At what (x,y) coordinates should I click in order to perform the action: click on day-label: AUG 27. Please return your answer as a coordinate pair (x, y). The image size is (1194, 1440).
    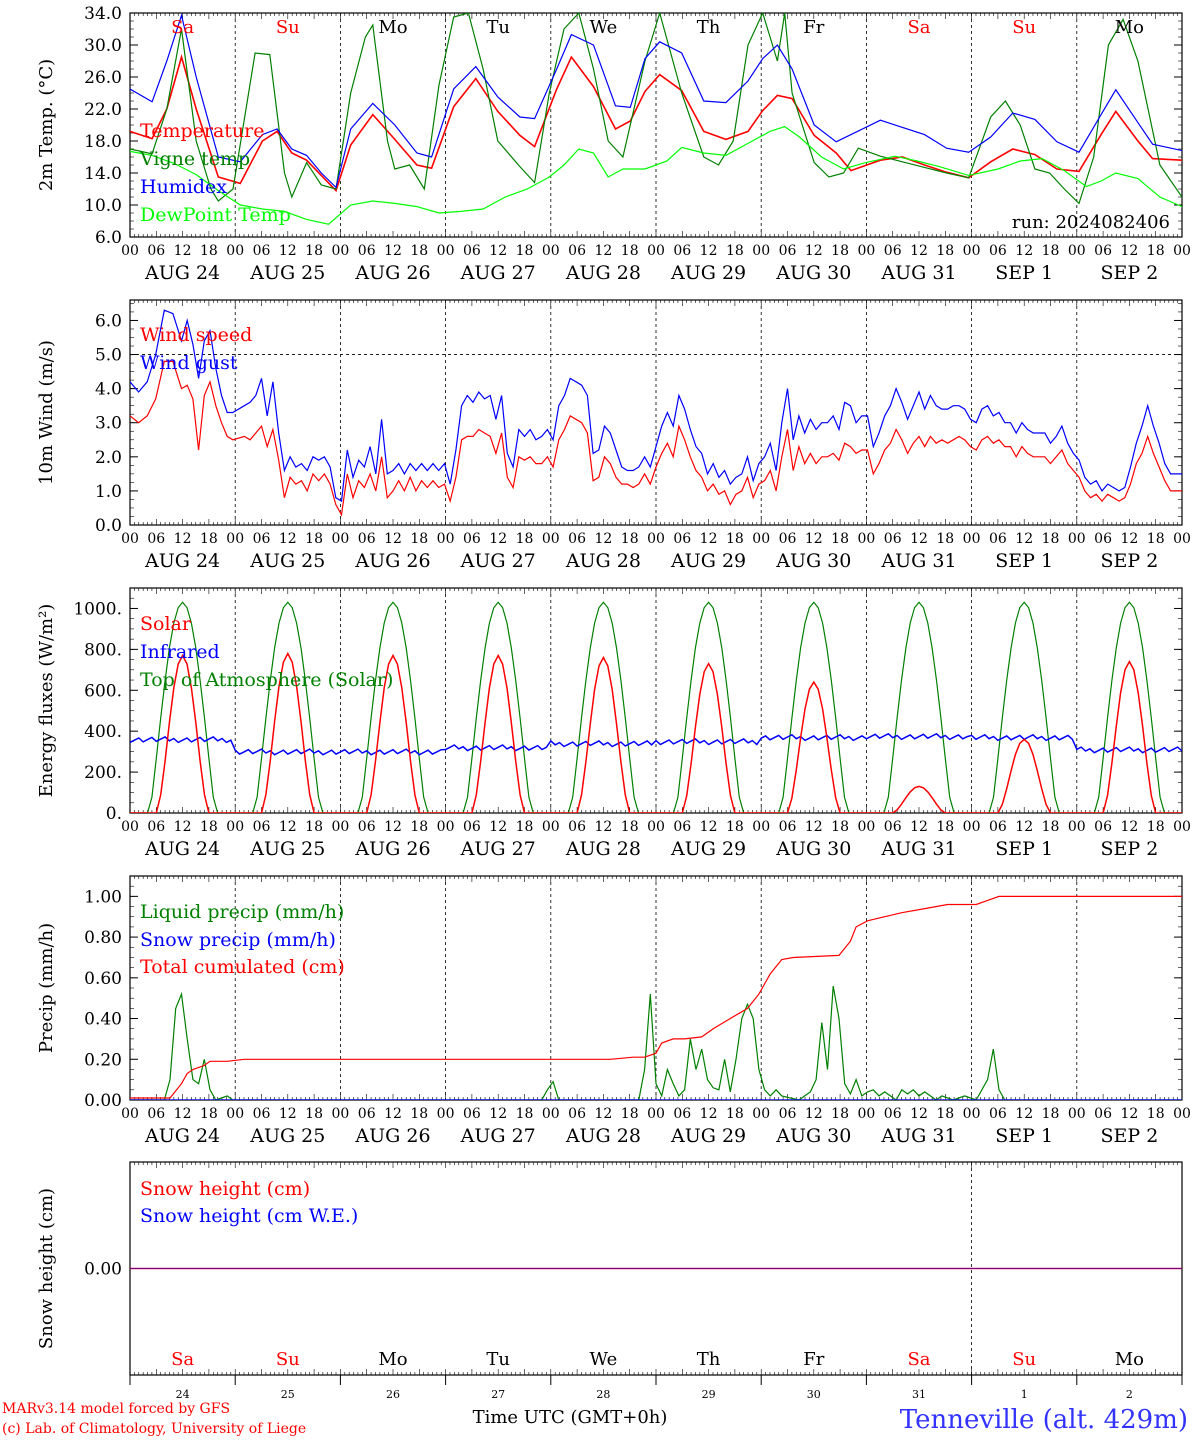
    Looking at the image, I should click on (498, 561).